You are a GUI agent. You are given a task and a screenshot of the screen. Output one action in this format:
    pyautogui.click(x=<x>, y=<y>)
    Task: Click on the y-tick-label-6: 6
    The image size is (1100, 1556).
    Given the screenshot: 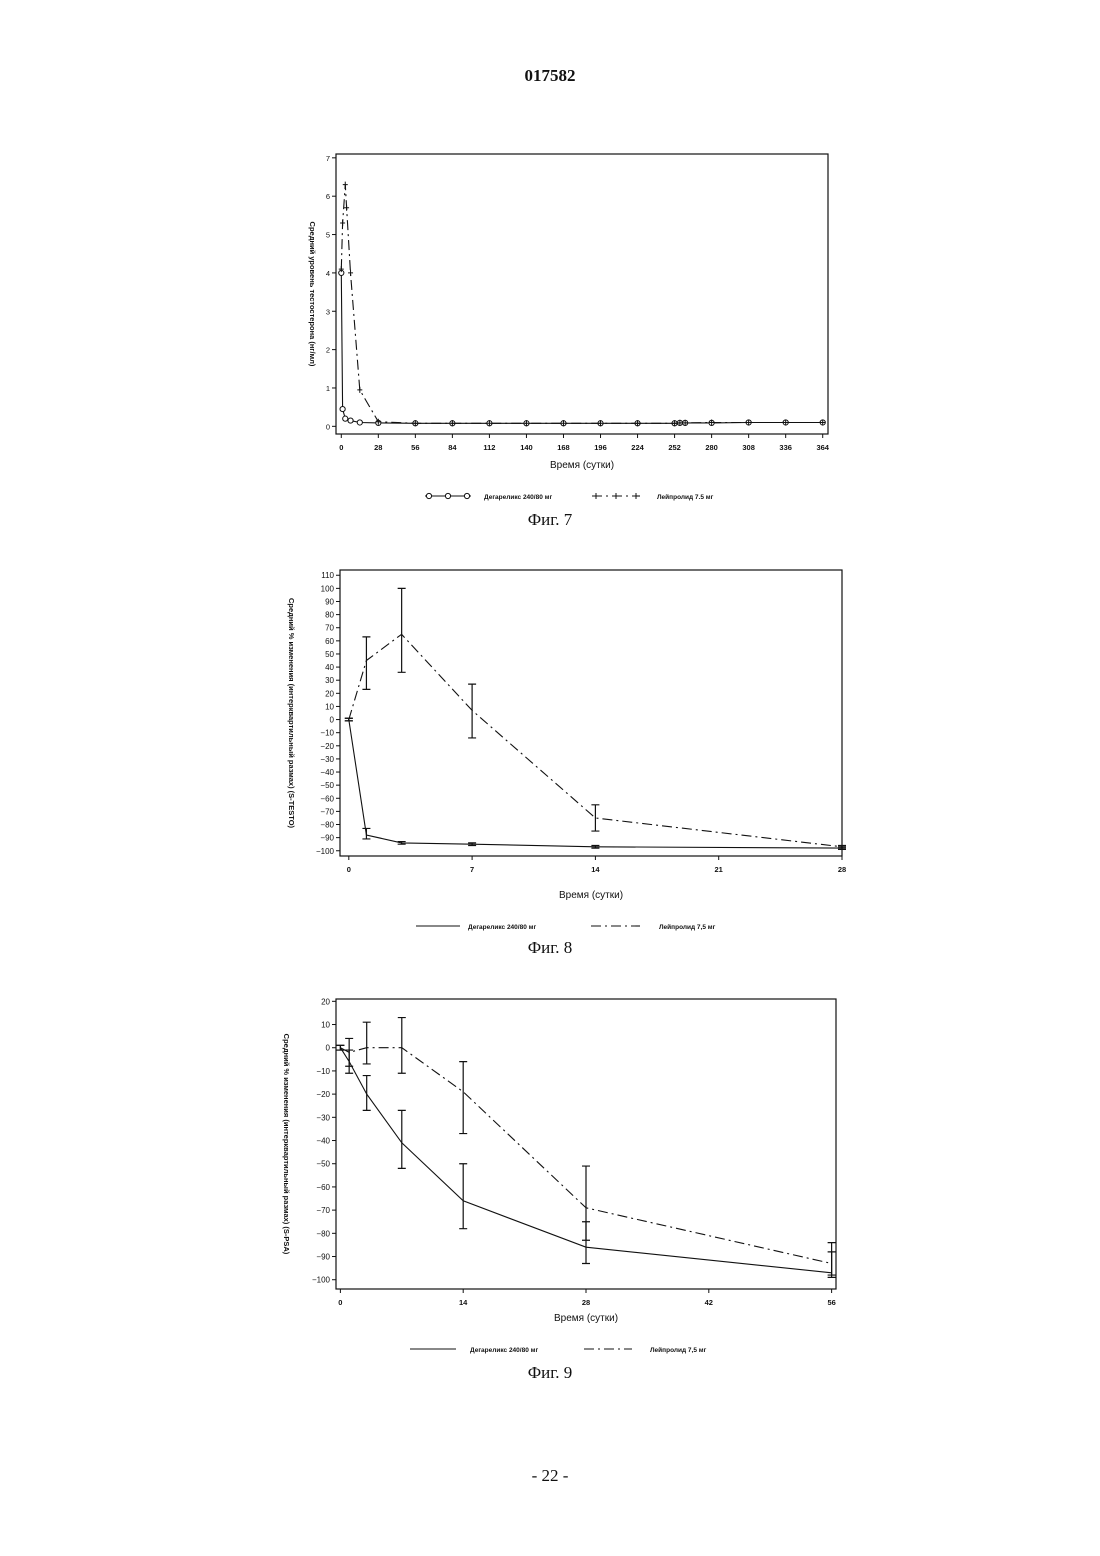 What is the action you would take?
    pyautogui.click(x=328, y=196)
    